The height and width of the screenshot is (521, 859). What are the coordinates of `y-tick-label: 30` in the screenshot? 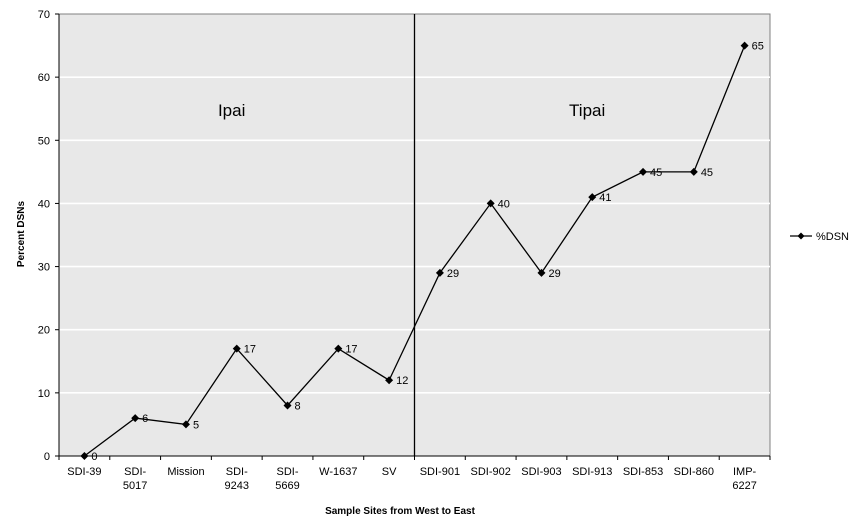 It's located at (44, 268).